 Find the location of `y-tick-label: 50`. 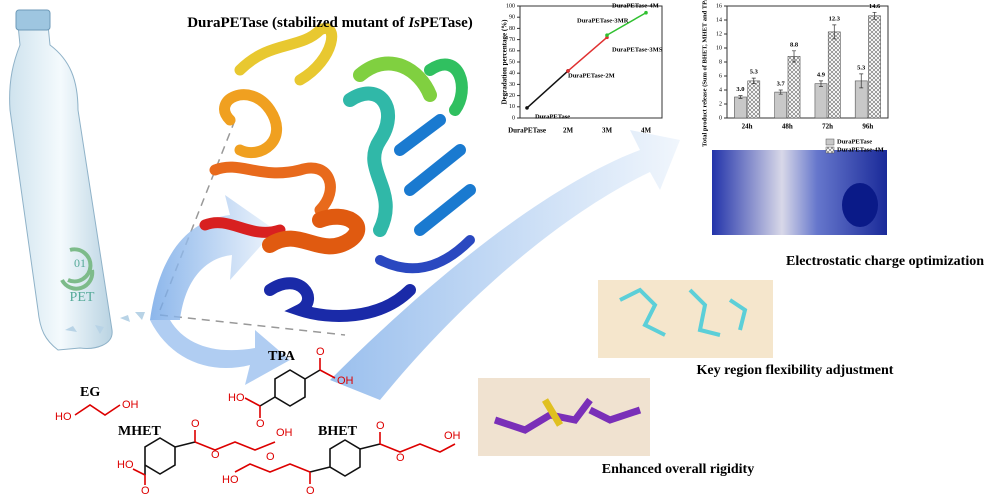

y-tick-label: 50 is located at coordinates (512, 62).